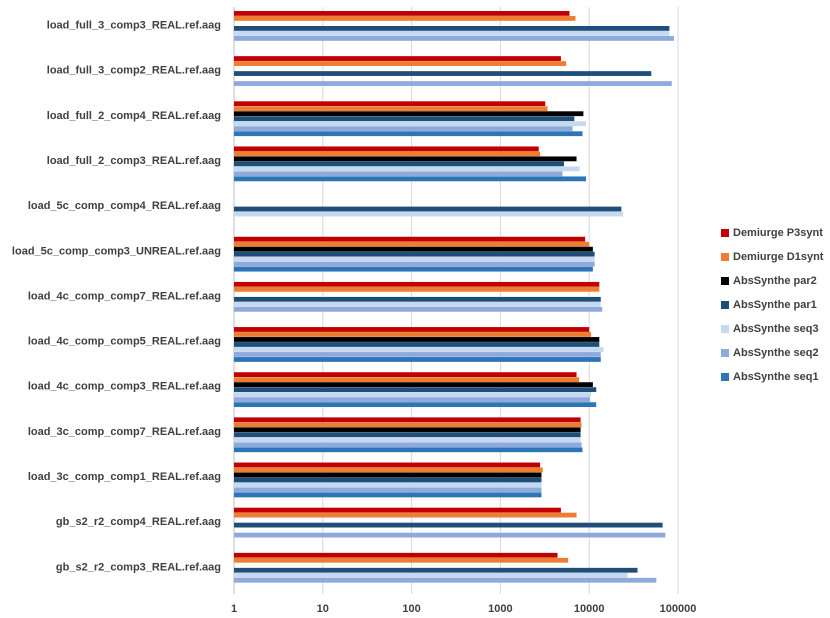  What do you see at coordinates (124, 387) in the screenshot?
I see `category-label: load_4c_comp_comp3_REAL.ref.aag` at bounding box center [124, 387].